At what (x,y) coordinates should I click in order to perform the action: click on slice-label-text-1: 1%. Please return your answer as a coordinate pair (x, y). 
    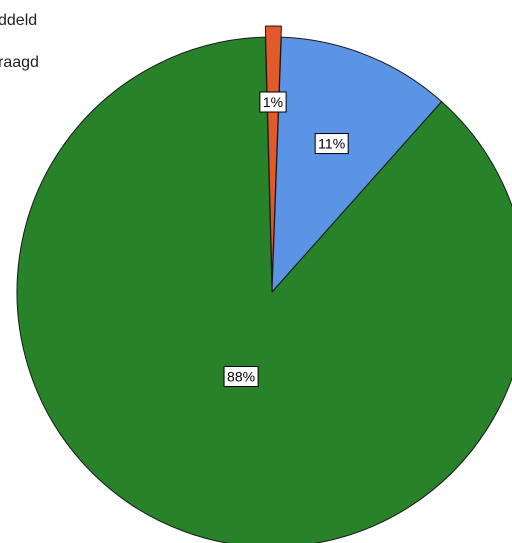
    Looking at the image, I should click on (273, 102).